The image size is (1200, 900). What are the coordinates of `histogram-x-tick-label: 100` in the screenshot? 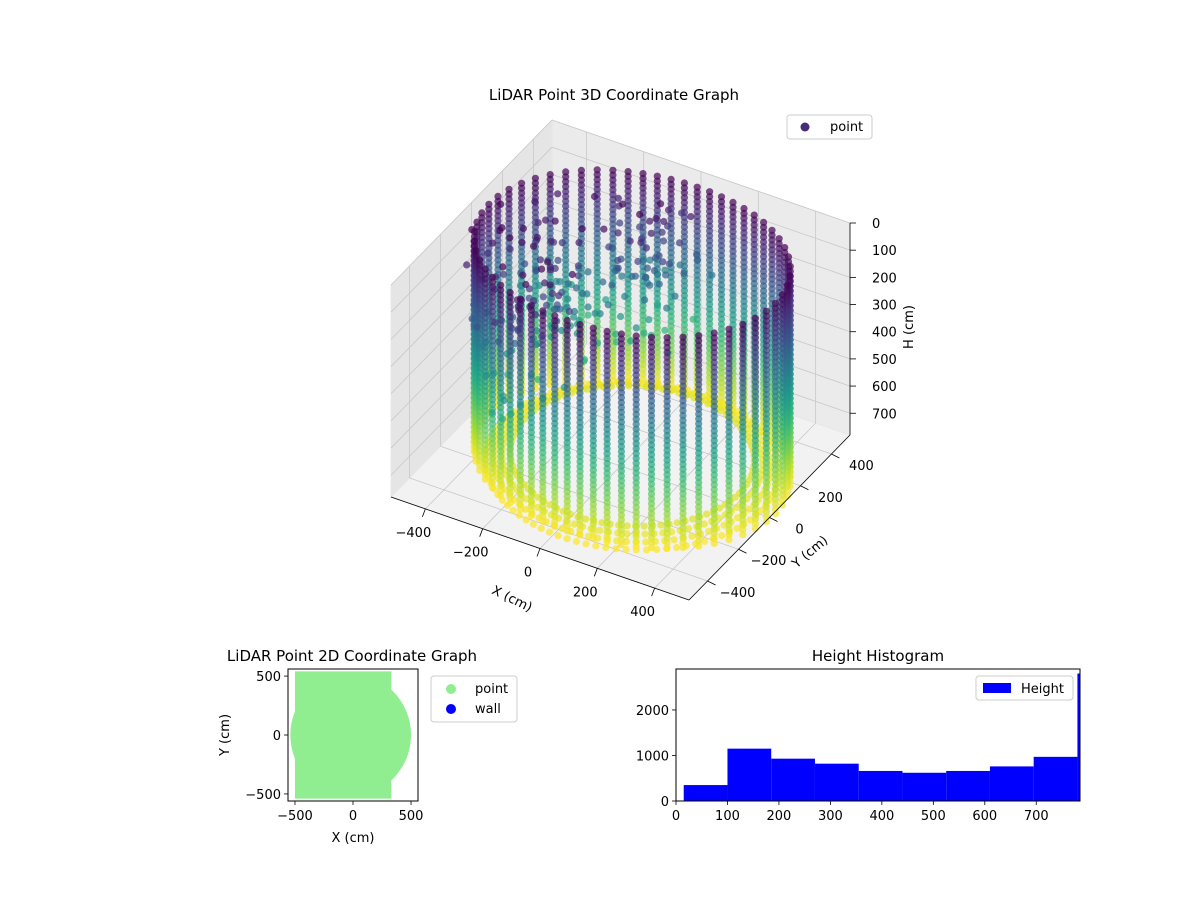 It's located at (727, 816).